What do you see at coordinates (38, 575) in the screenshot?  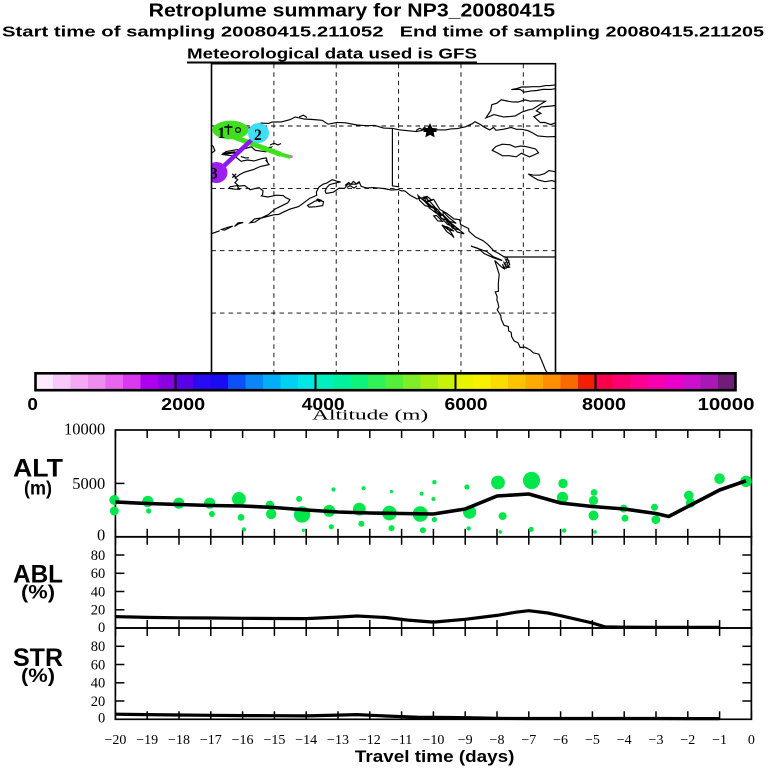 I see `svg-text: ABL` at bounding box center [38, 575].